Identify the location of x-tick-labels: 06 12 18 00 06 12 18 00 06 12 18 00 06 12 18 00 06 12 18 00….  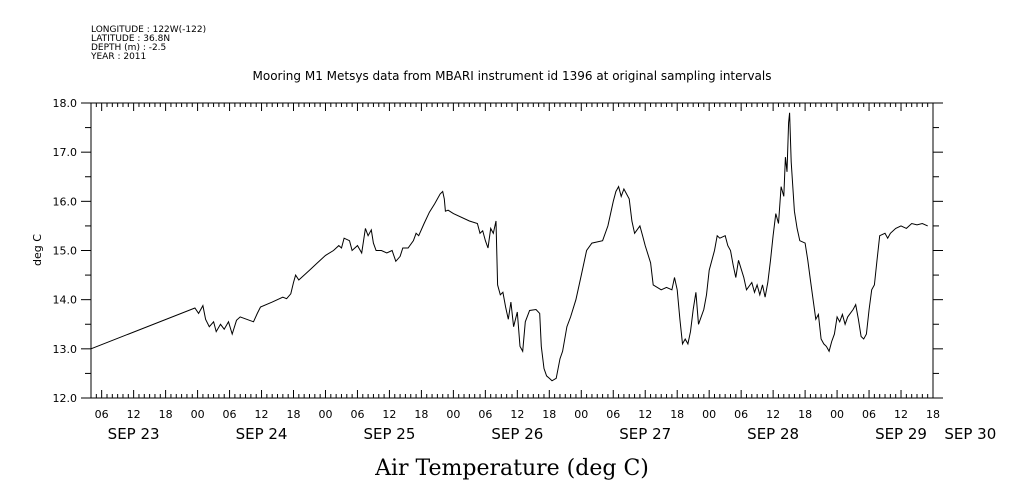
(517, 414).